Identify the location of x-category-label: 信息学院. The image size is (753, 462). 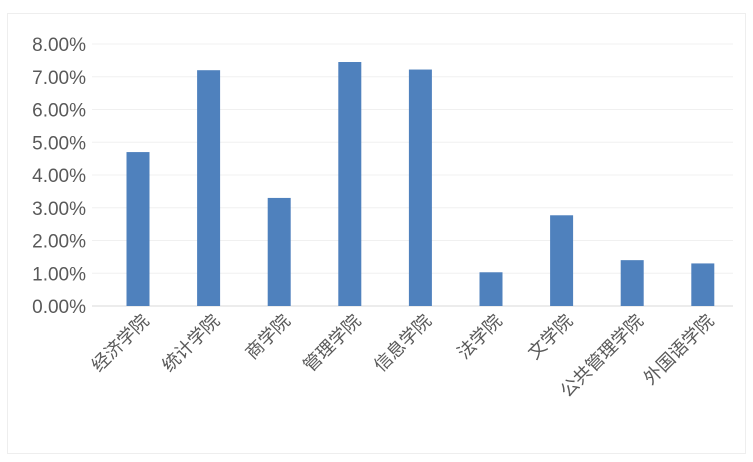
(403, 344).